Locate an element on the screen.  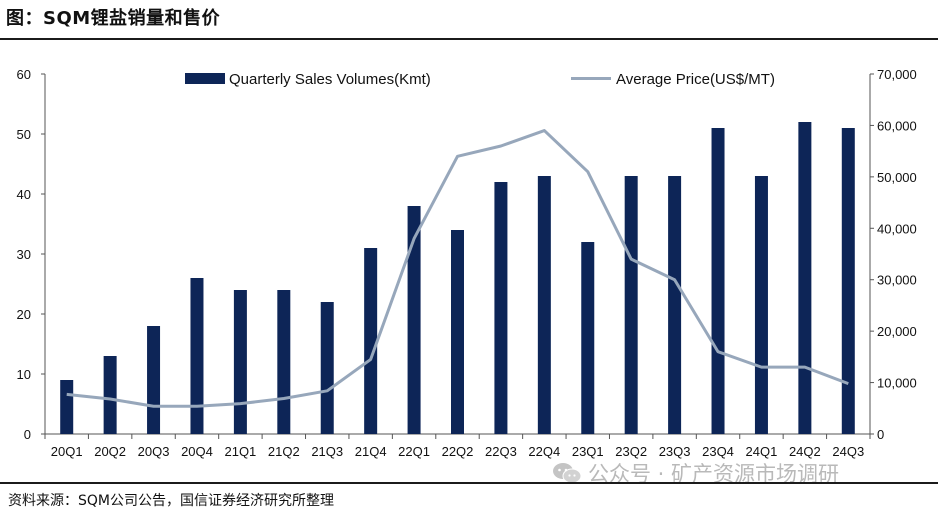
right-tick-label: 60,000 is located at coordinates (897, 125).